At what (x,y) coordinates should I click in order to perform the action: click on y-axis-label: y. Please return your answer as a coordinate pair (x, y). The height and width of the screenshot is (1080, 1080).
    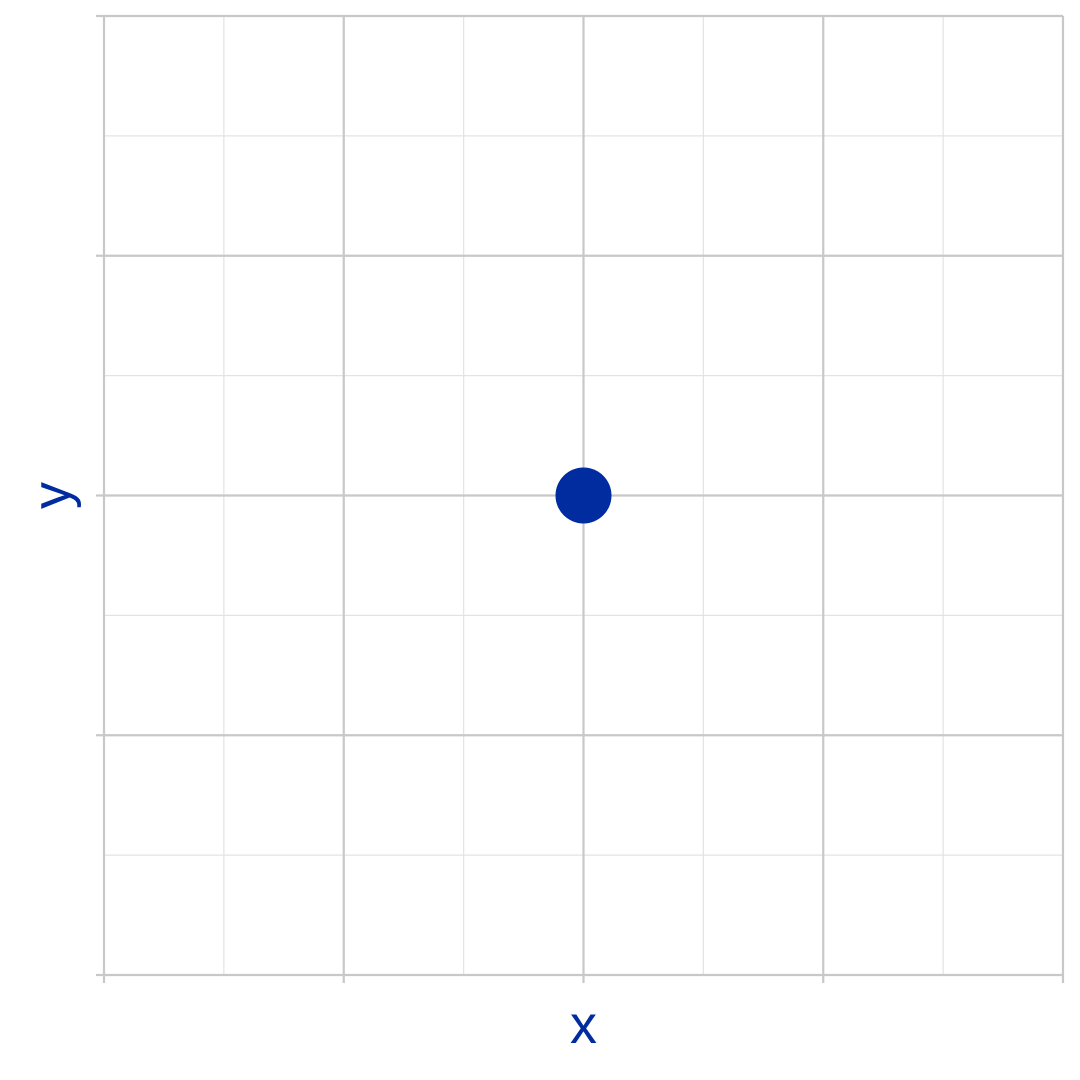
    Looking at the image, I should click on (52, 495).